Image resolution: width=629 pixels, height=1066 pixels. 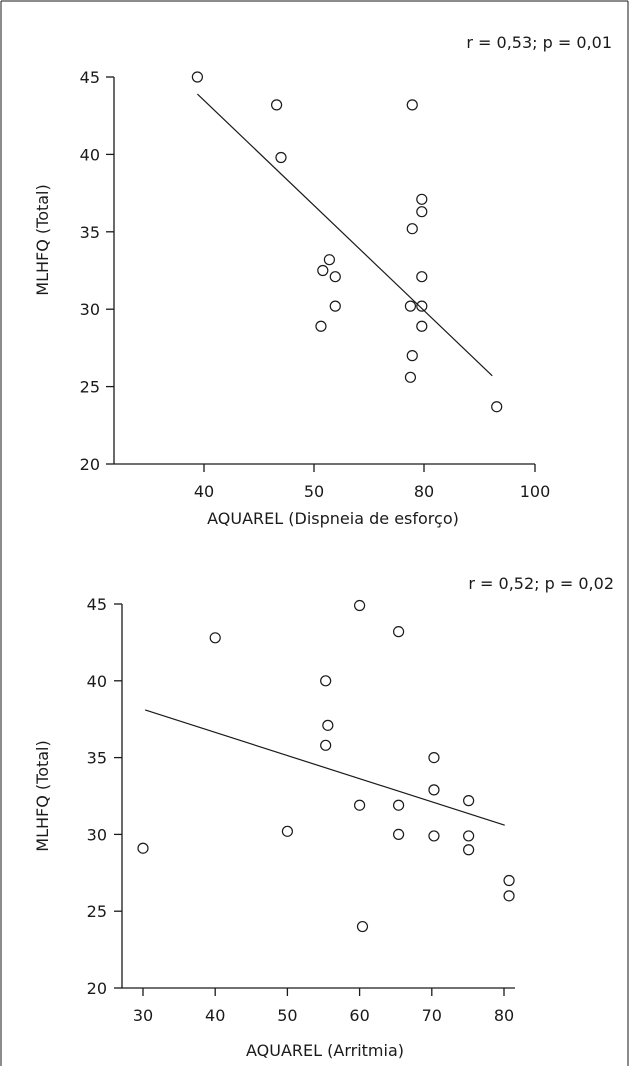 I want to click on x-axis-title: AQUAREL (Dispneia de esforço), so click(x=333, y=518).